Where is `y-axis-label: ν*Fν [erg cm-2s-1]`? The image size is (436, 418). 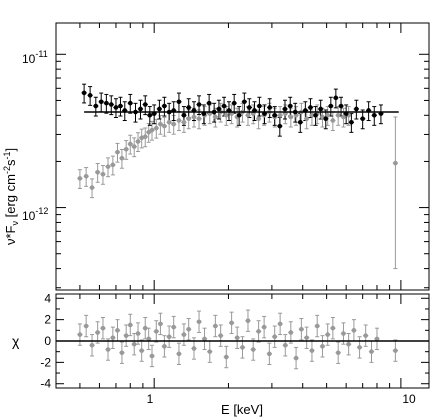
y-axis-label: ν*Fν [erg cm-2s-1] is located at coordinates (11, 196).